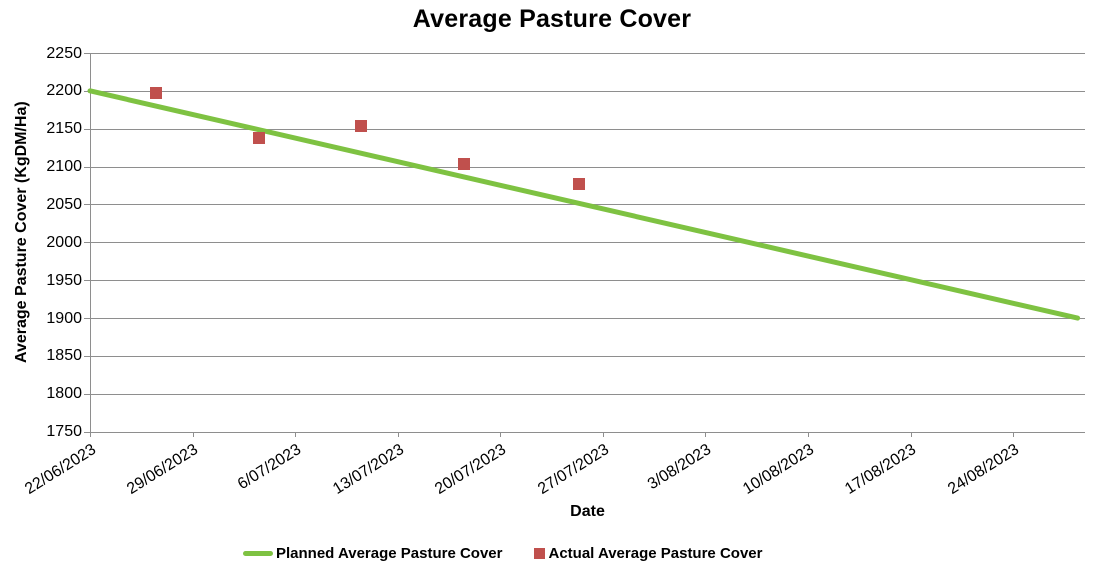 Image resolution: width=1104 pixels, height=575 pixels. I want to click on y-tick-label: 1850, so click(64, 356).